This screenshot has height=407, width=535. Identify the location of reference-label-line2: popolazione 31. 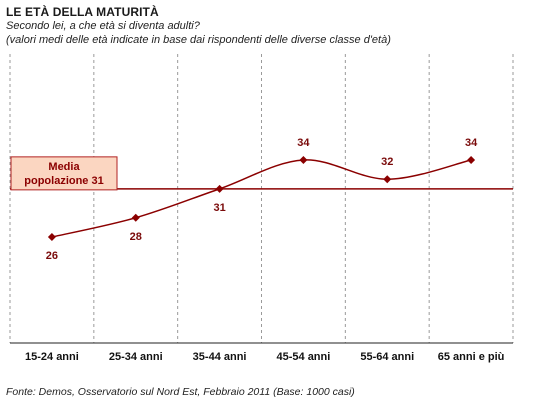
(63, 181).